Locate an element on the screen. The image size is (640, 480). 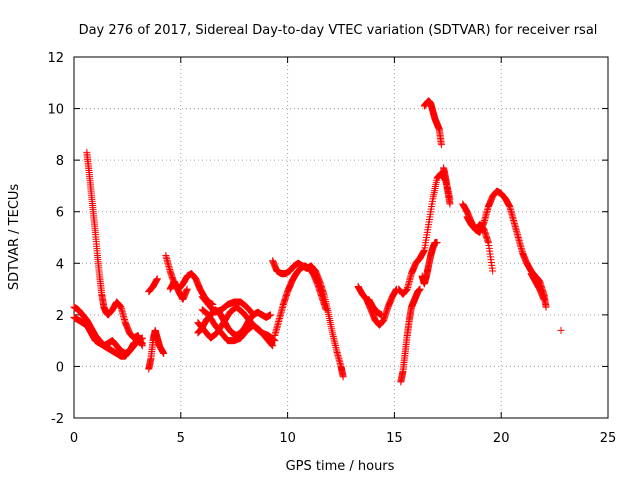
y-tick-label: 4 is located at coordinates (60, 264).